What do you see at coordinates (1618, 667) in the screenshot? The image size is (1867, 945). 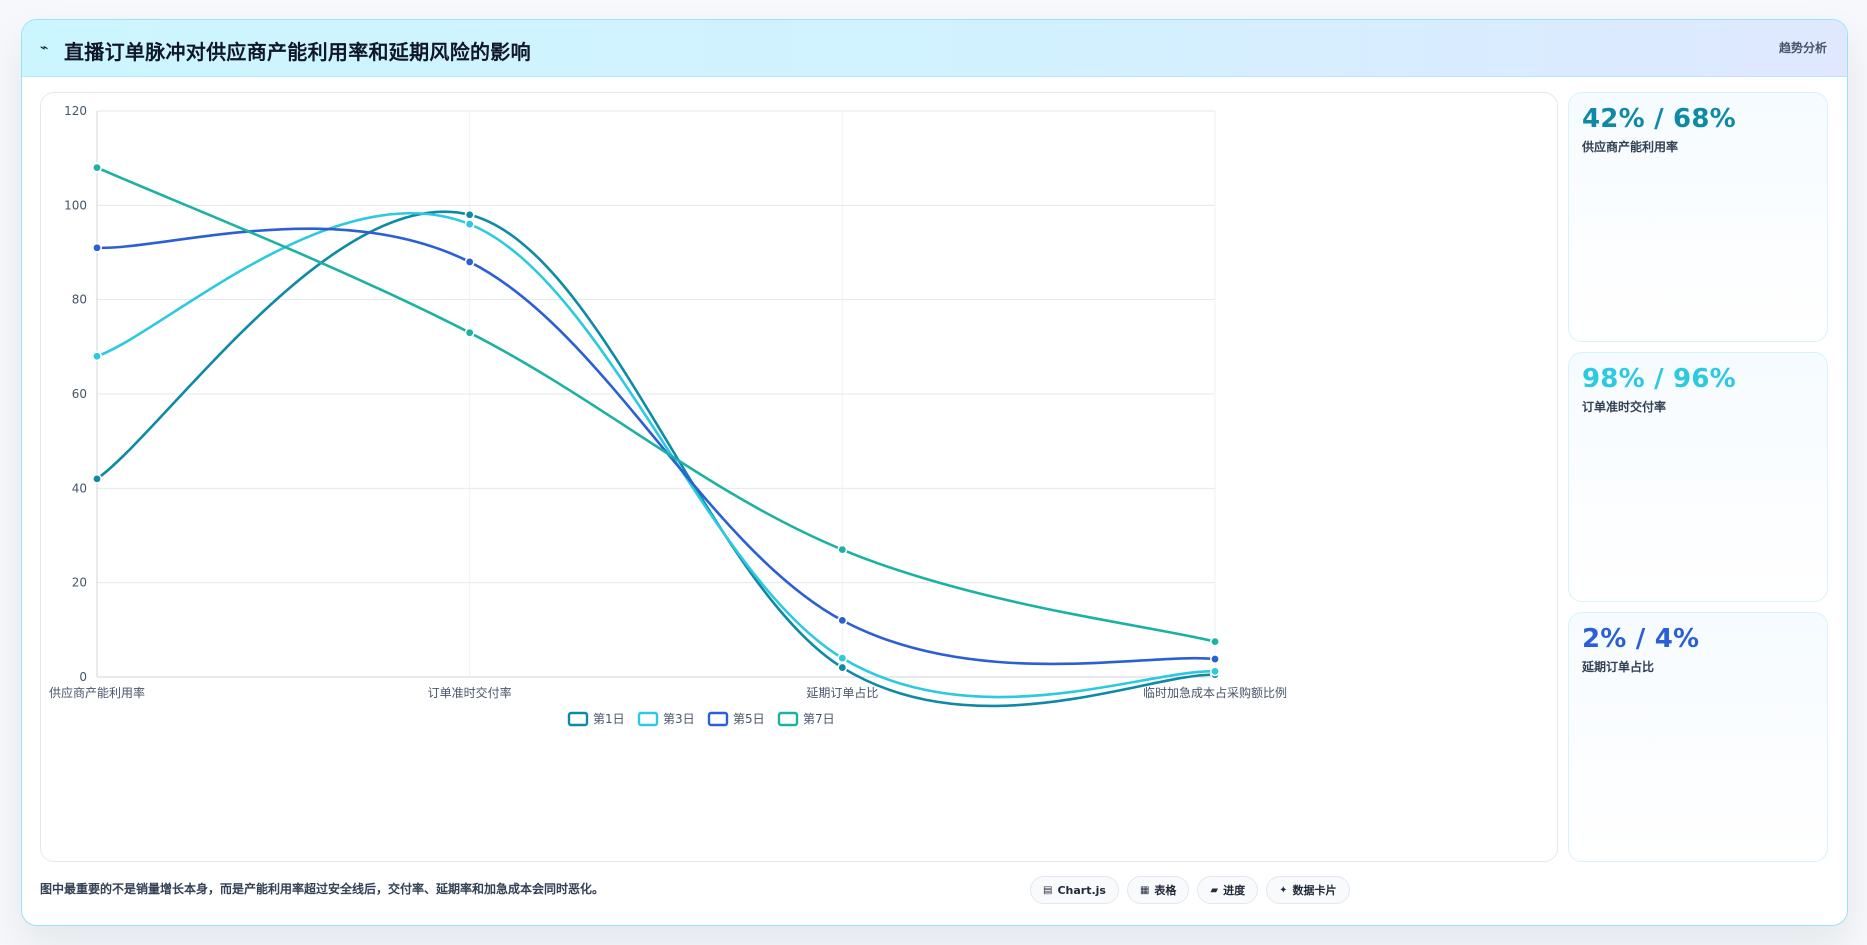 I see `kpi-label: 延期订单占比` at bounding box center [1618, 667].